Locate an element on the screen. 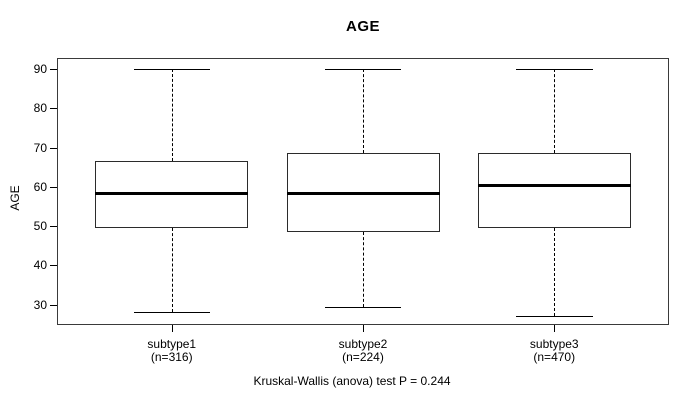  iqr-box-subtype3 is located at coordinates (554, 190).